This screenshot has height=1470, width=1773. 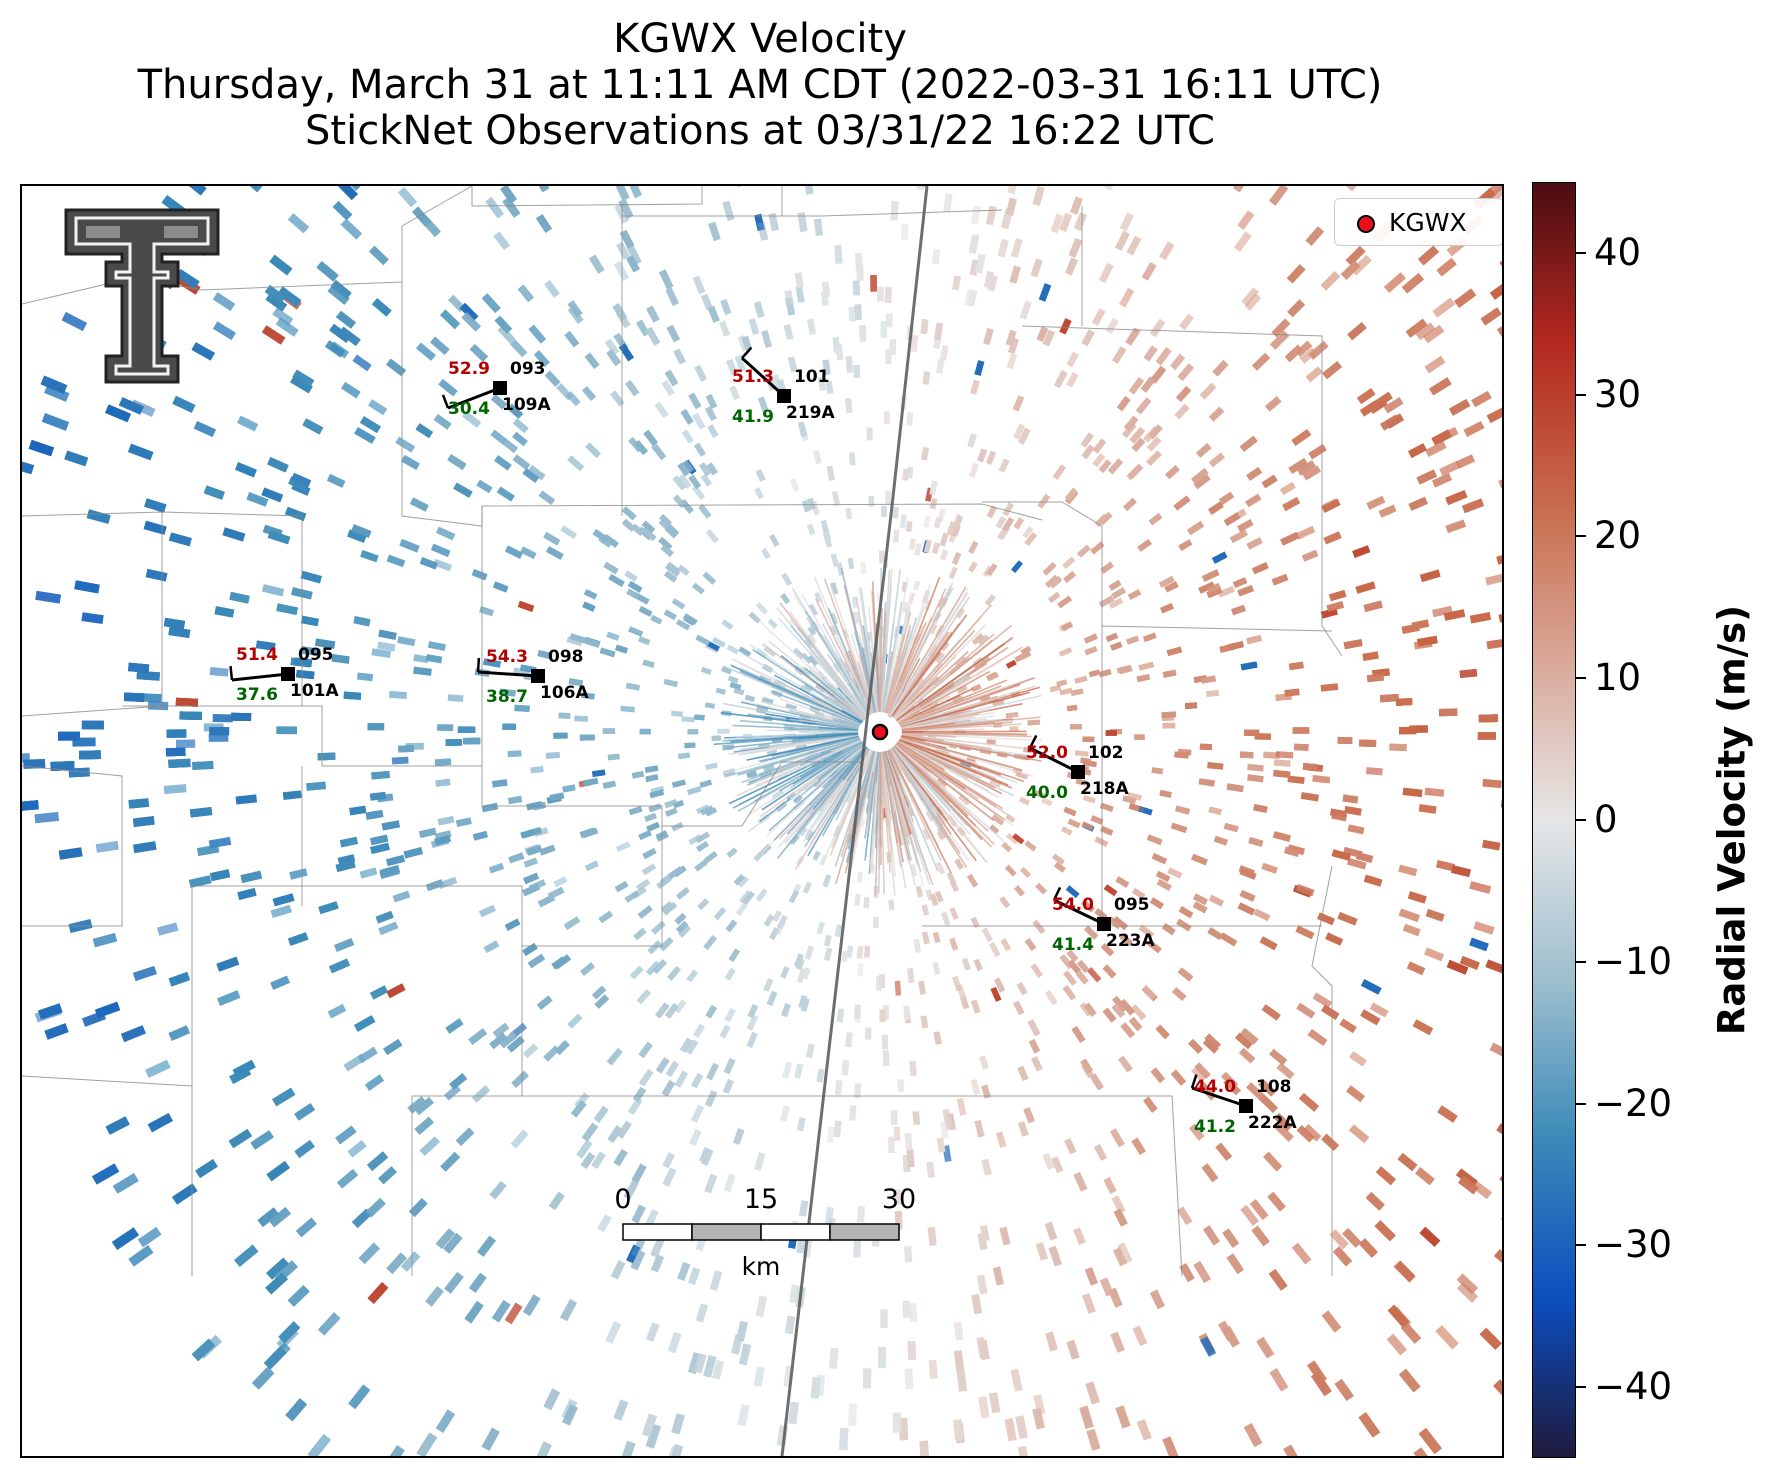 What do you see at coordinates (854, 821) in the screenshot?
I see `state-boundary` at bounding box center [854, 821].